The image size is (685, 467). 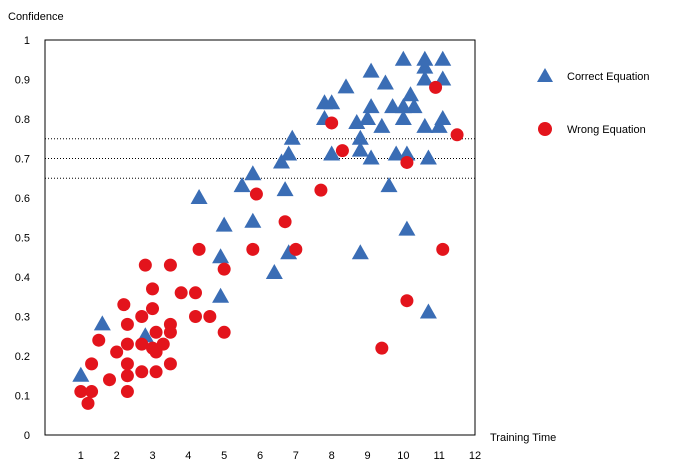 I want to click on x-tick-label: 4, so click(x=188, y=456).